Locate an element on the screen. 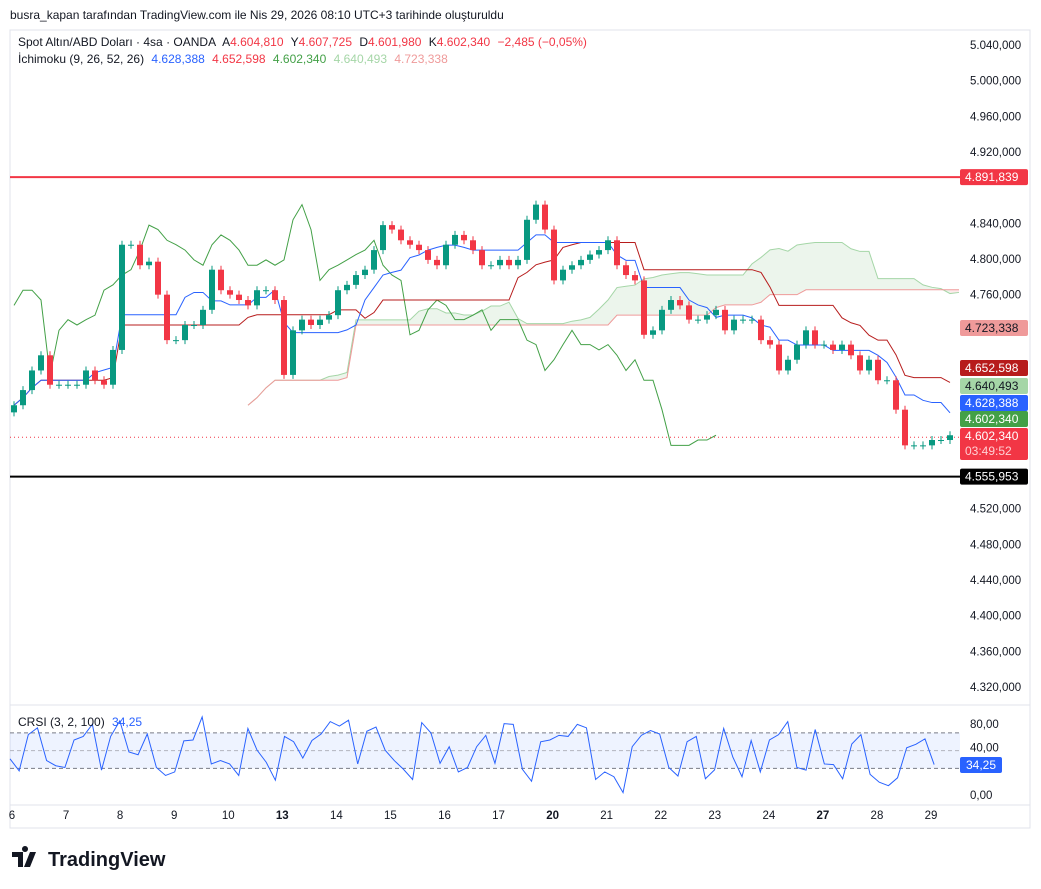 This screenshot has height=889, width=1041. close-value: 4.602,340 is located at coordinates (464, 42).